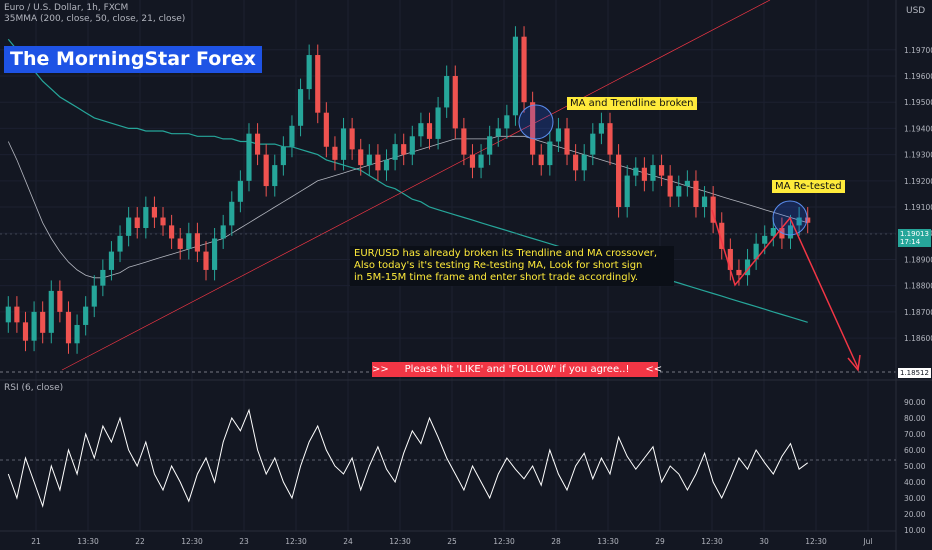 The image size is (932, 550). Describe the element at coordinates (918, 128) in the screenshot. I see `price-tick-label: 1.19400` at that location.